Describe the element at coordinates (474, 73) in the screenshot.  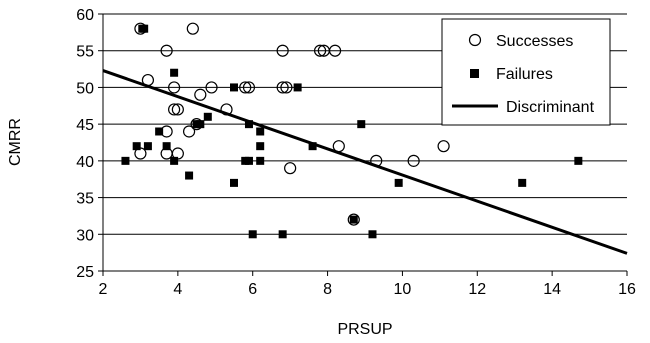
I see `legend-failures-marker` at that location.